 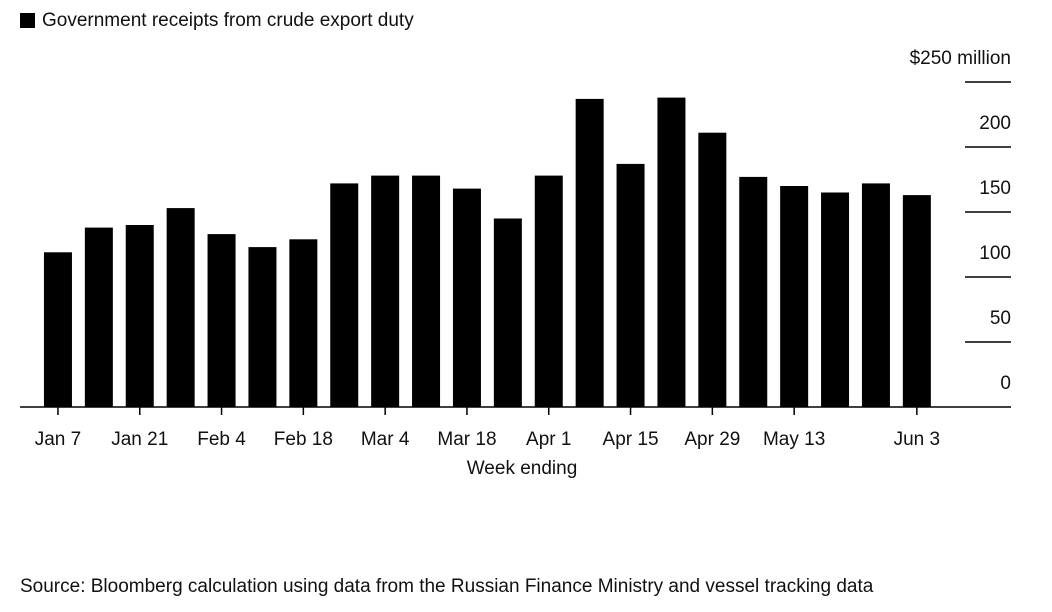 I want to click on y-tick-label: 150, so click(x=995, y=188).